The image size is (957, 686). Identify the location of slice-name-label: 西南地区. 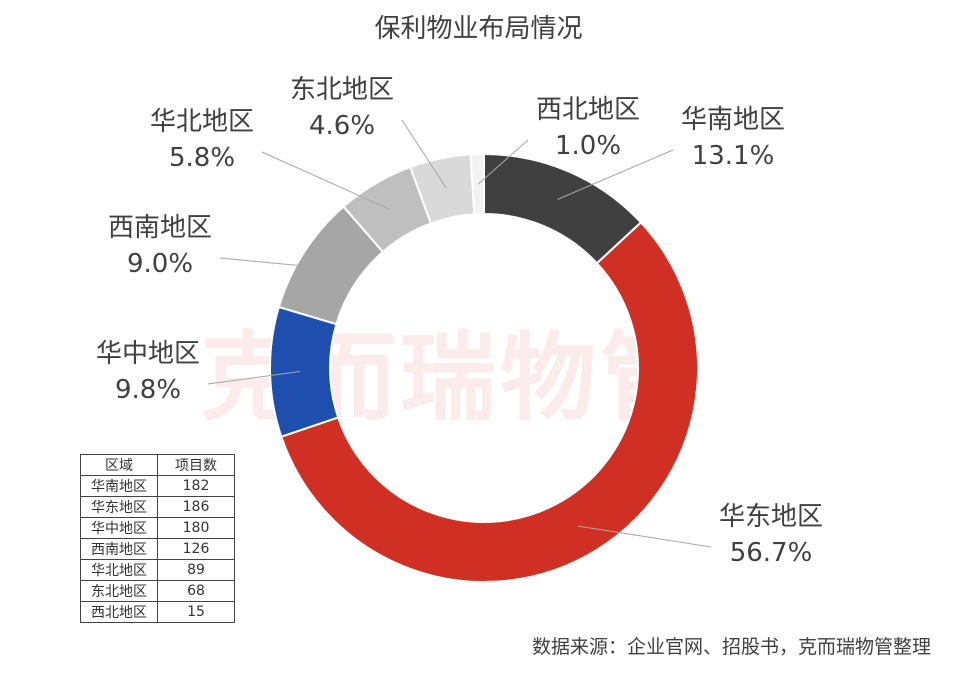
(160, 228).